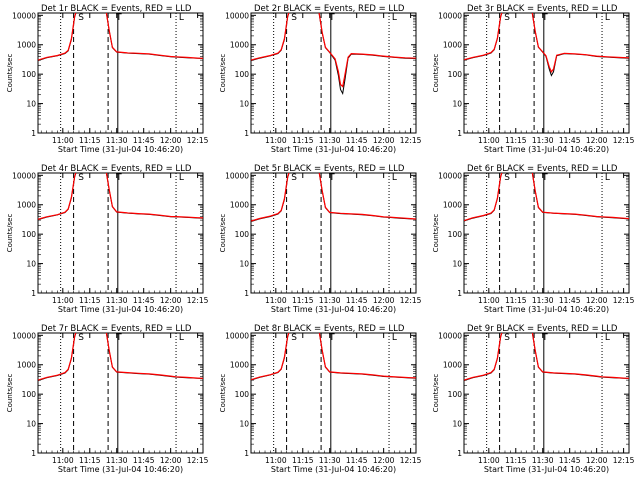  I want to click on panel-title: Det 1r BLACK = Events, RED = LLD, so click(116, 9).